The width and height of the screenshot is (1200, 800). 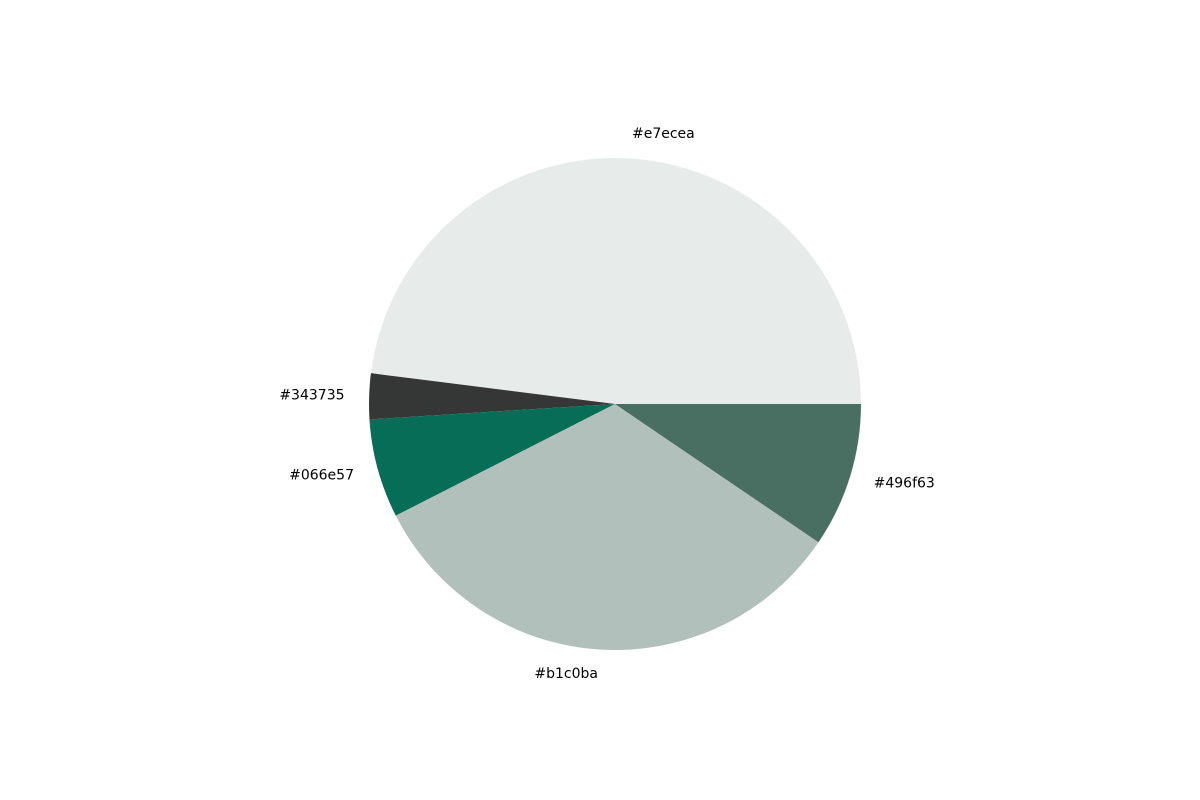 I want to click on pie-slice-label-2: #066e57, so click(x=321, y=475).